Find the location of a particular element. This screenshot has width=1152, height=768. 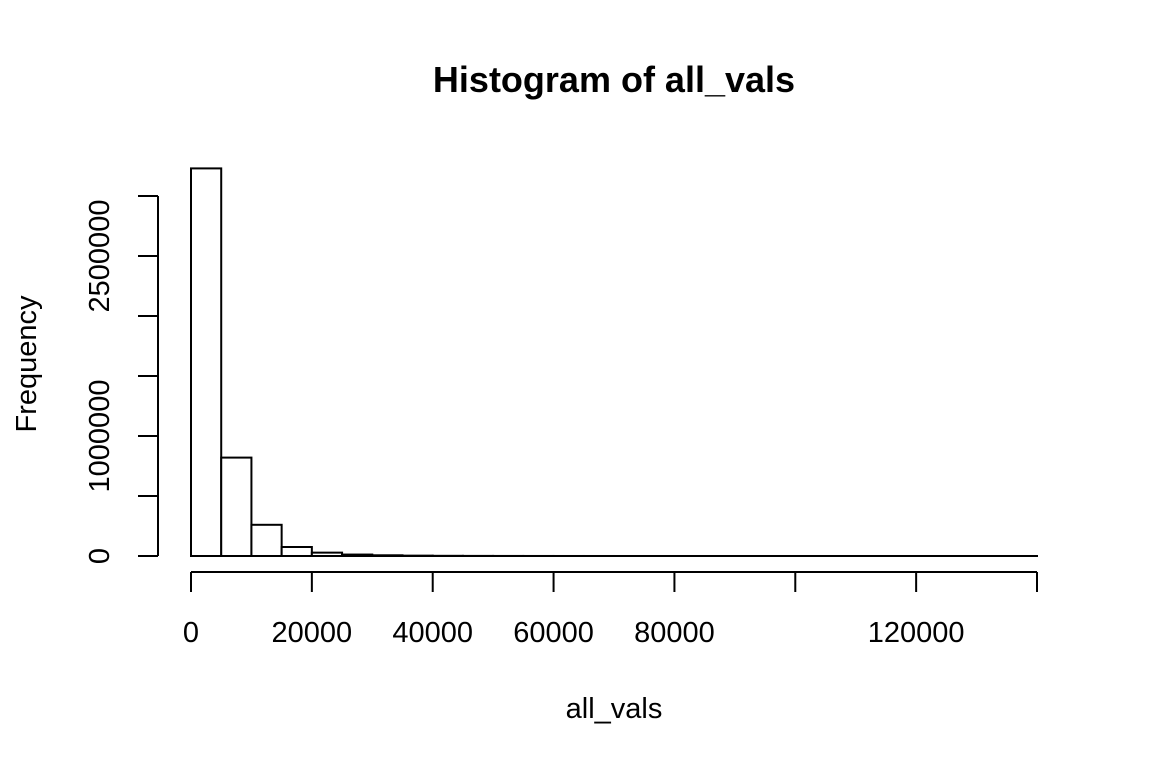

x-tick-label: 80000 is located at coordinates (674, 633).